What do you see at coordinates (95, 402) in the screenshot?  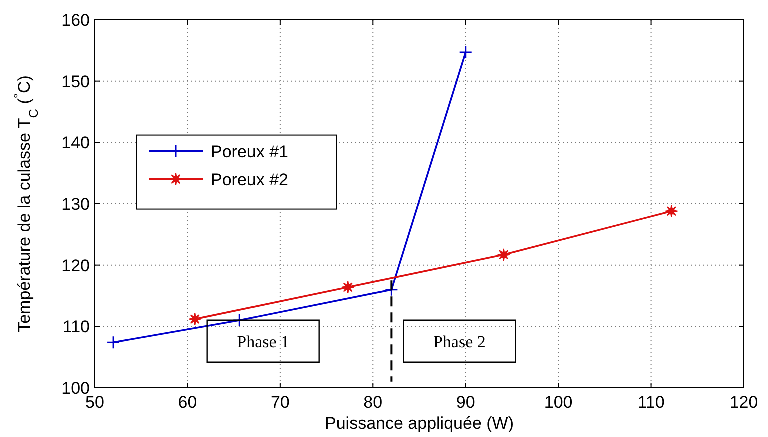 I see `x-tick-label: 50` at bounding box center [95, 402].